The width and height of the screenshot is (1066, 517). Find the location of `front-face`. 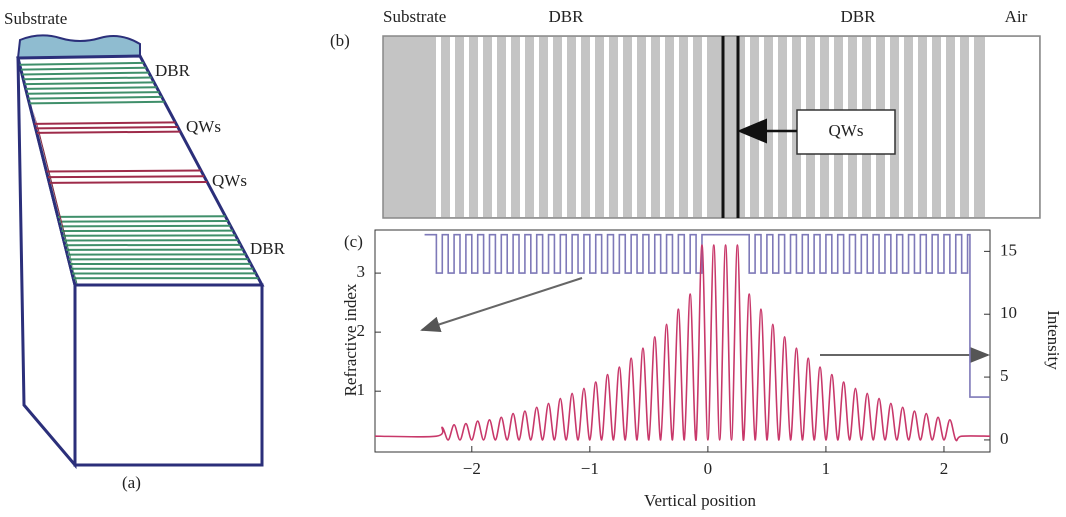

front-face is located at coordinates (168, 375).